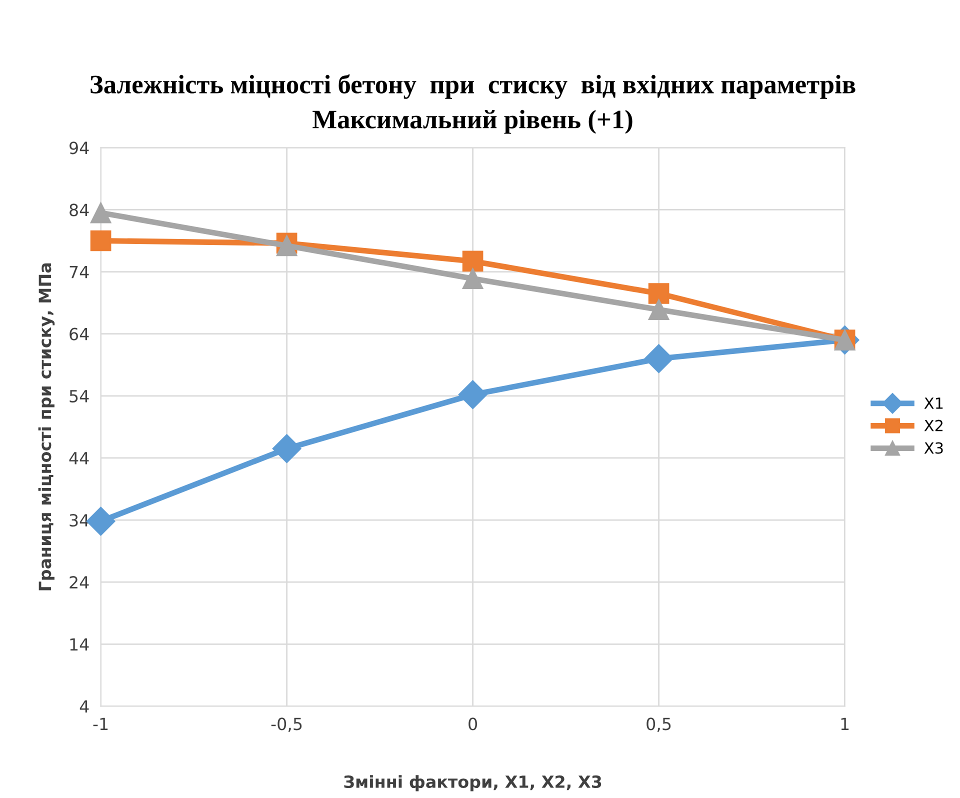  What do you see at coordinates (472, 724) in the screenshot?
I see `x-tick-label: 0` at bounding box center [472, 724].